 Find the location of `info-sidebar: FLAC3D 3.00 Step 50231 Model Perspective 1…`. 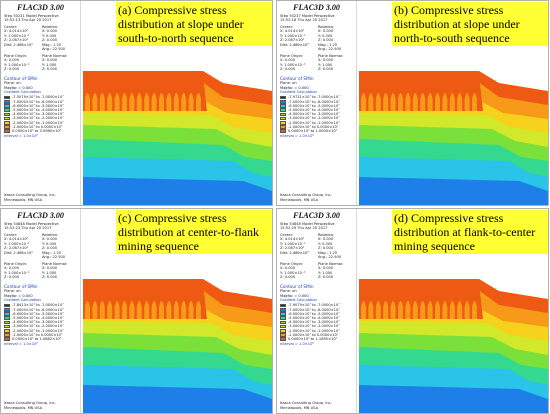

info-sidebar: FLAC3D 3.00 Step 50231 Model Perspective 1… is located at coordinates (41, 103).